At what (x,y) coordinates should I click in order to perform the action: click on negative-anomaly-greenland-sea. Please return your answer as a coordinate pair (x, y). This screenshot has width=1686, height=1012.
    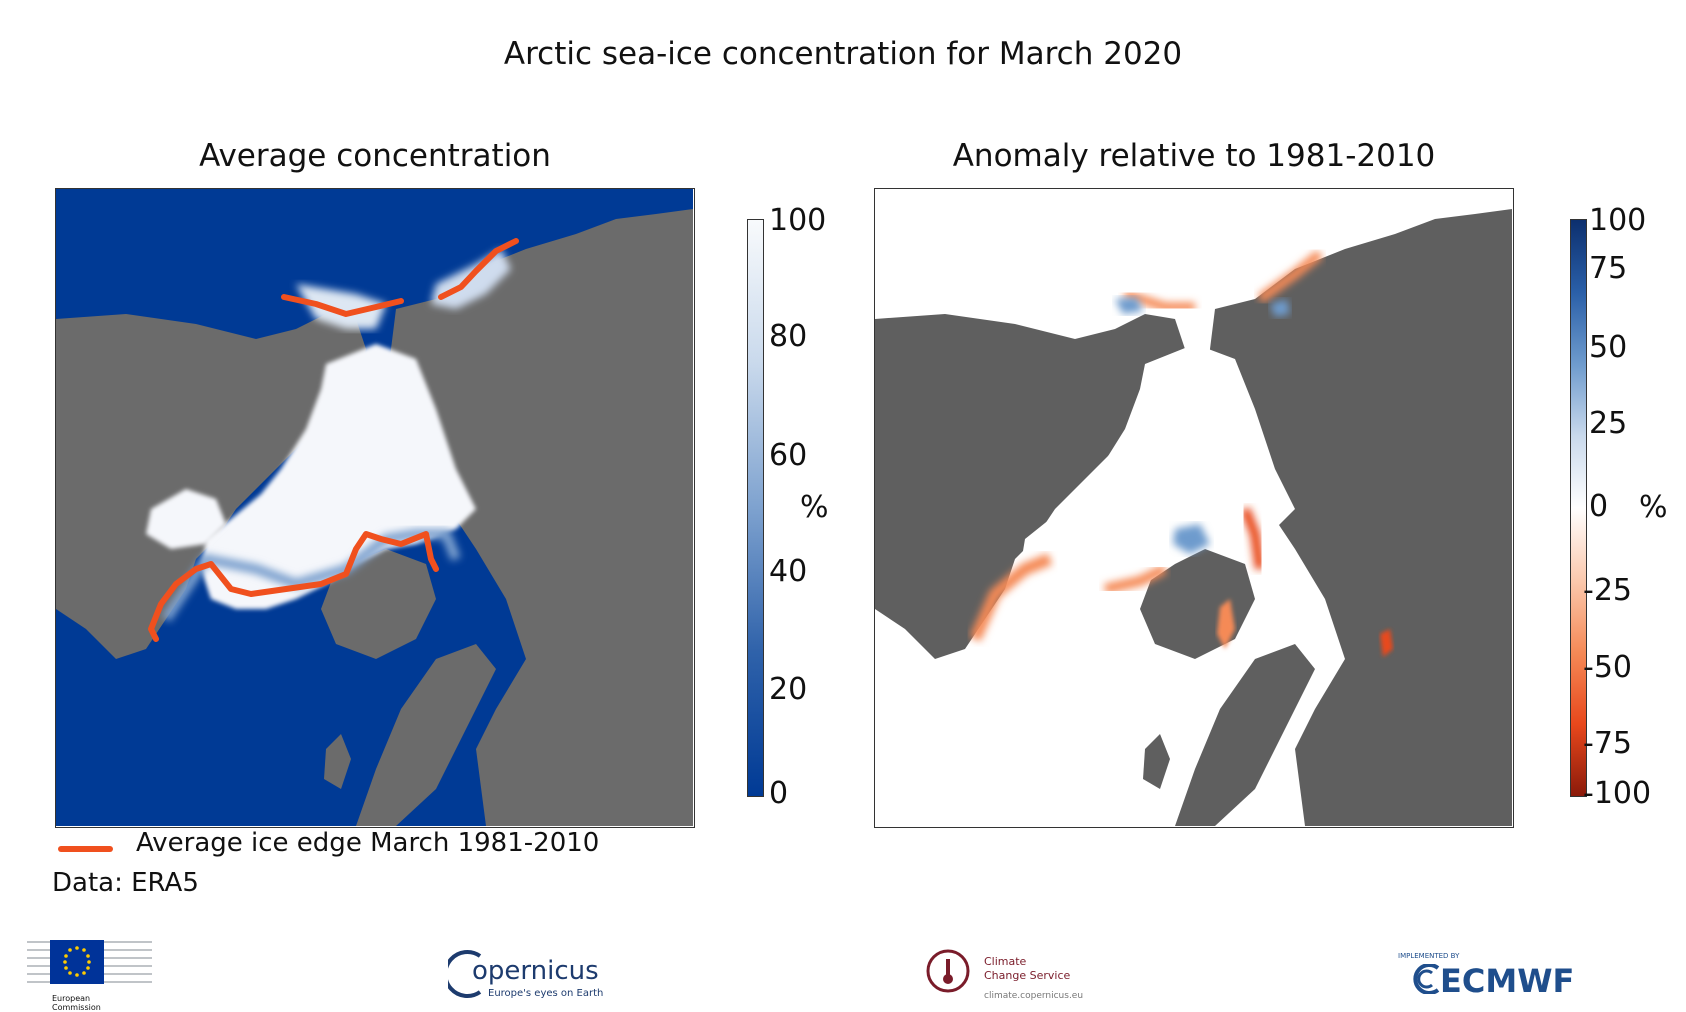
    Looking at the image, I should click on (1135, 579).